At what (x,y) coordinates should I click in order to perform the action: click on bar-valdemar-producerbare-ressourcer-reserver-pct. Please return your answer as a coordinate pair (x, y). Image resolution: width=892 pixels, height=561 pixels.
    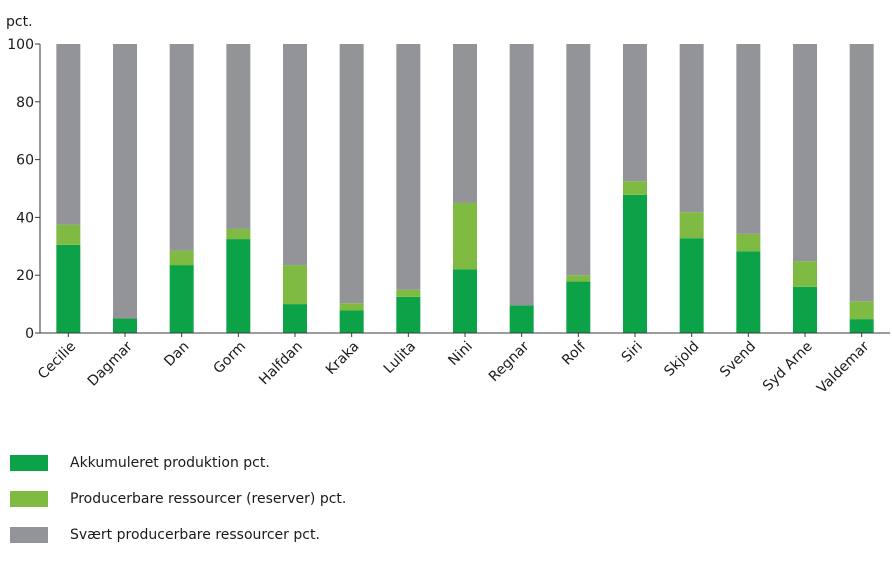
    Looking at the image, I should click on (861, 310).